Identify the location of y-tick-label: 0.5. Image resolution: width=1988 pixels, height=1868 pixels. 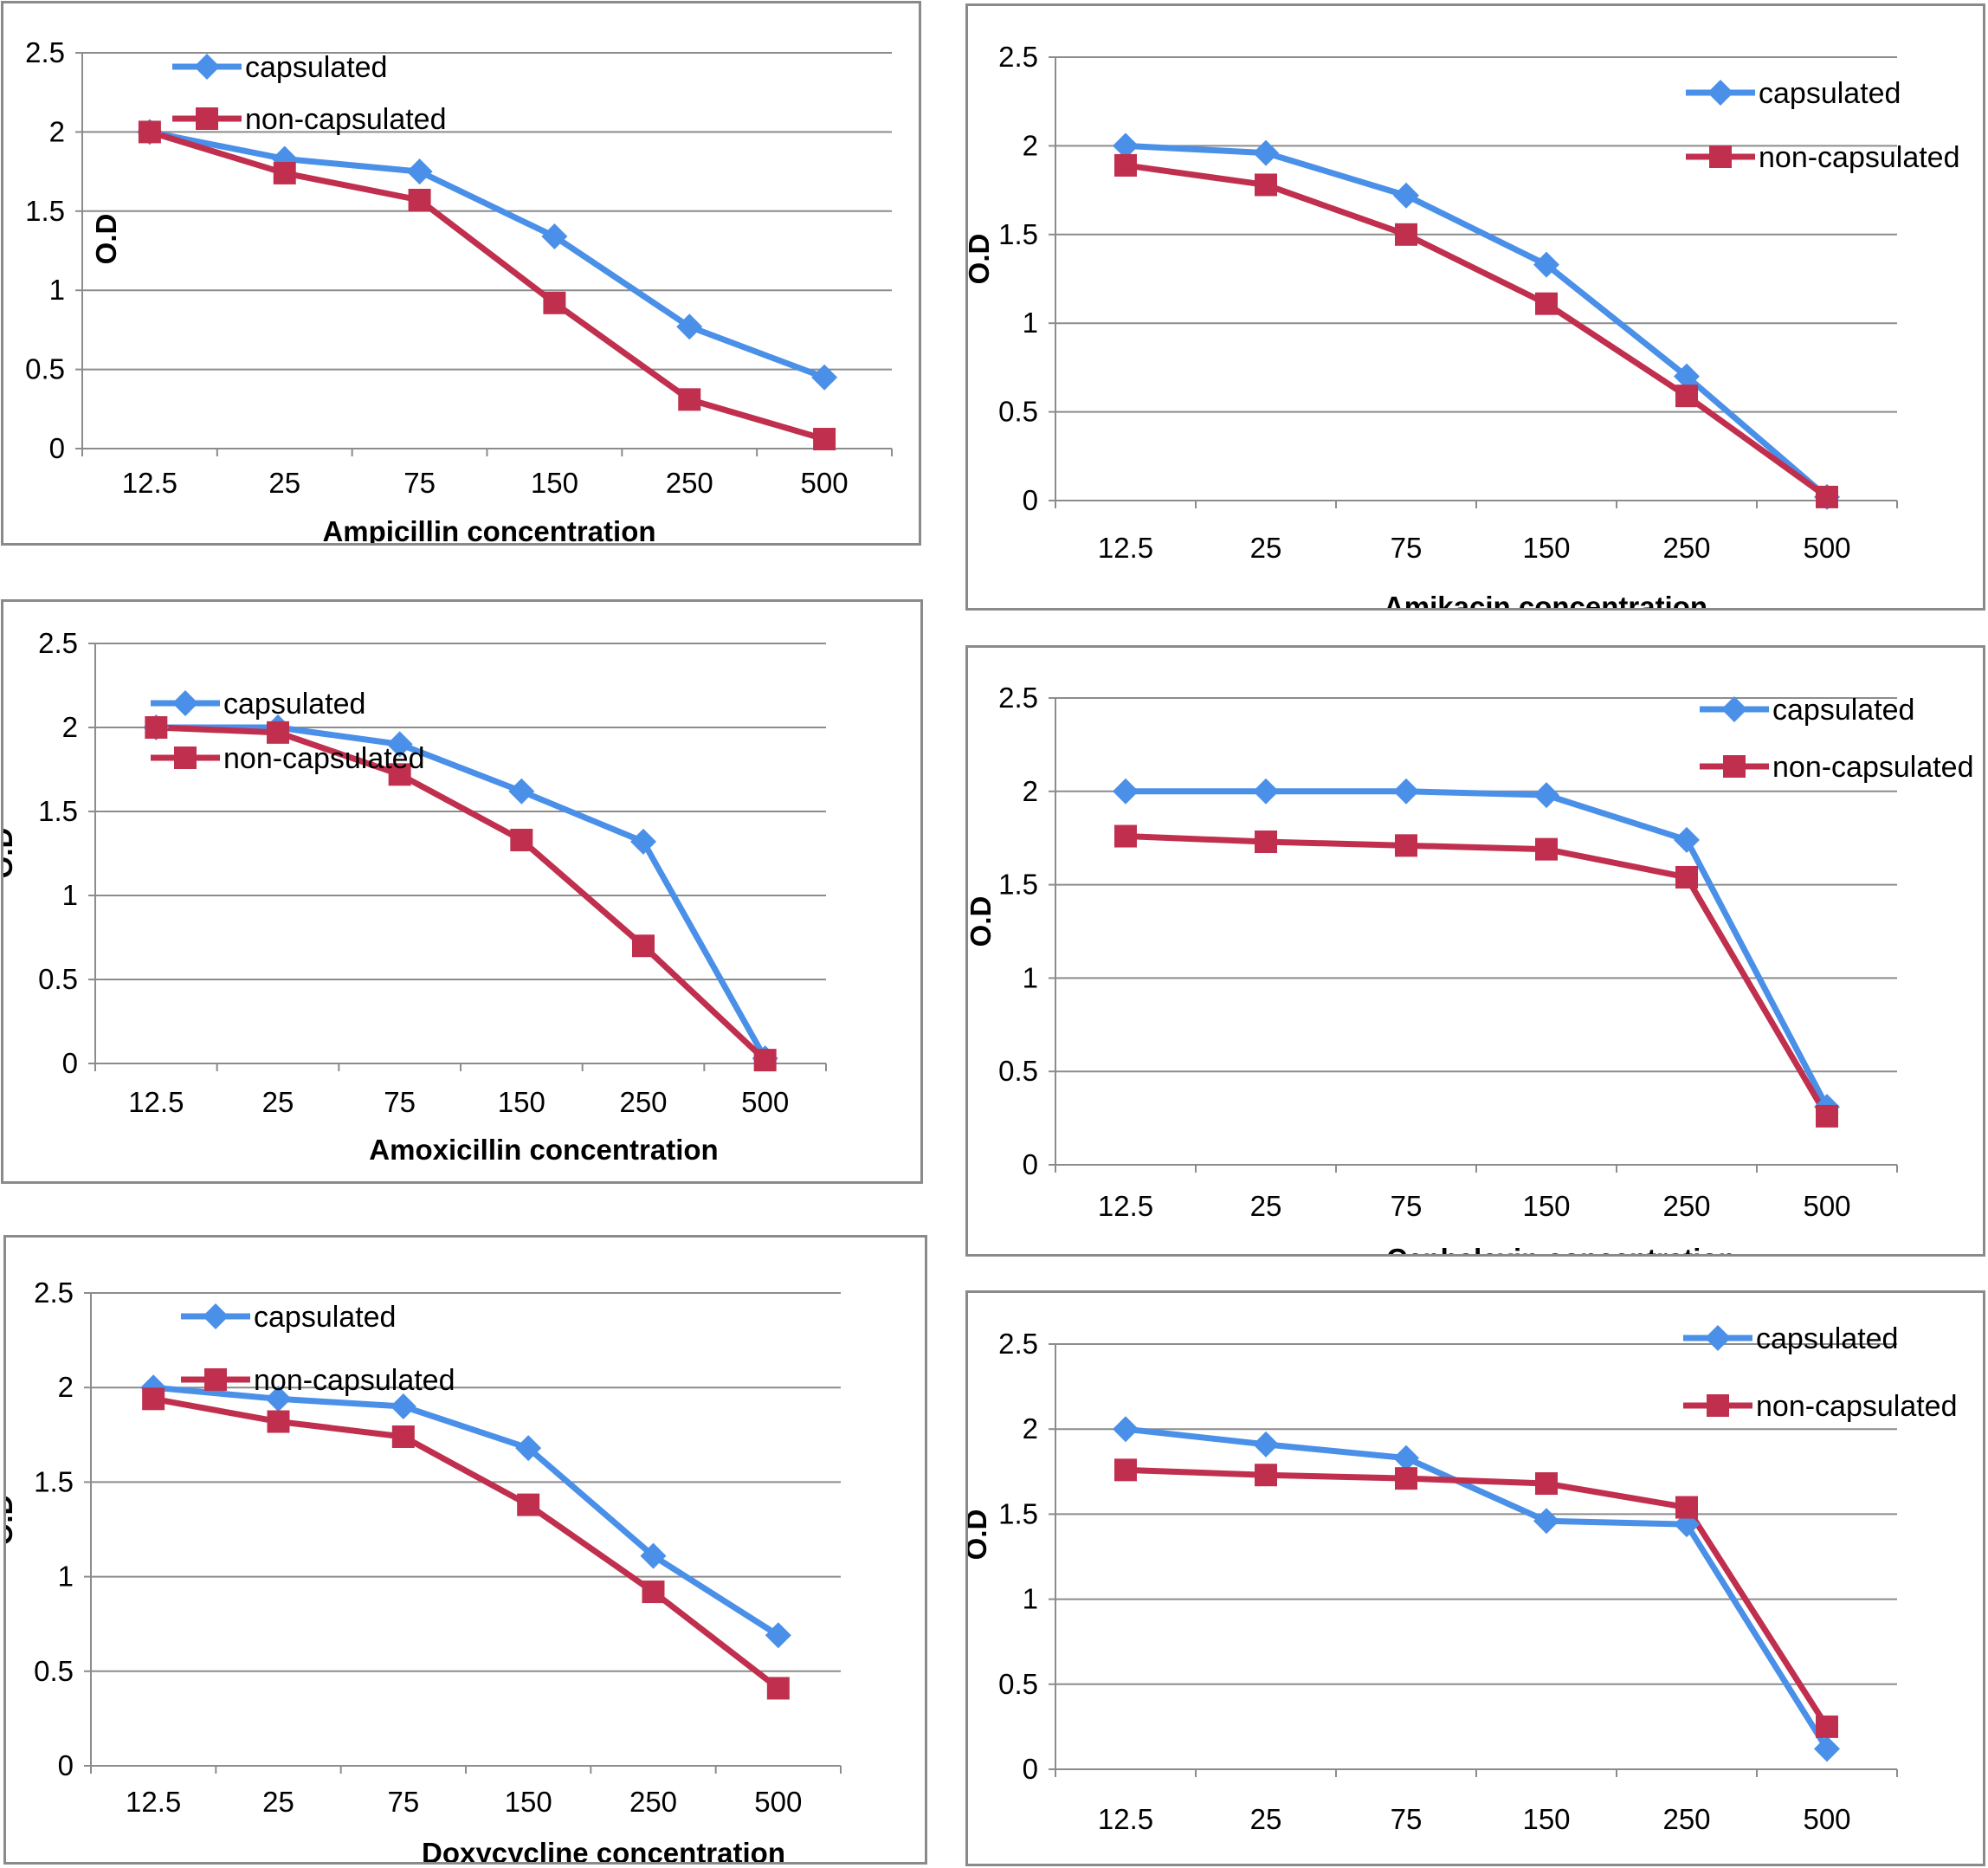
(1018, 412).